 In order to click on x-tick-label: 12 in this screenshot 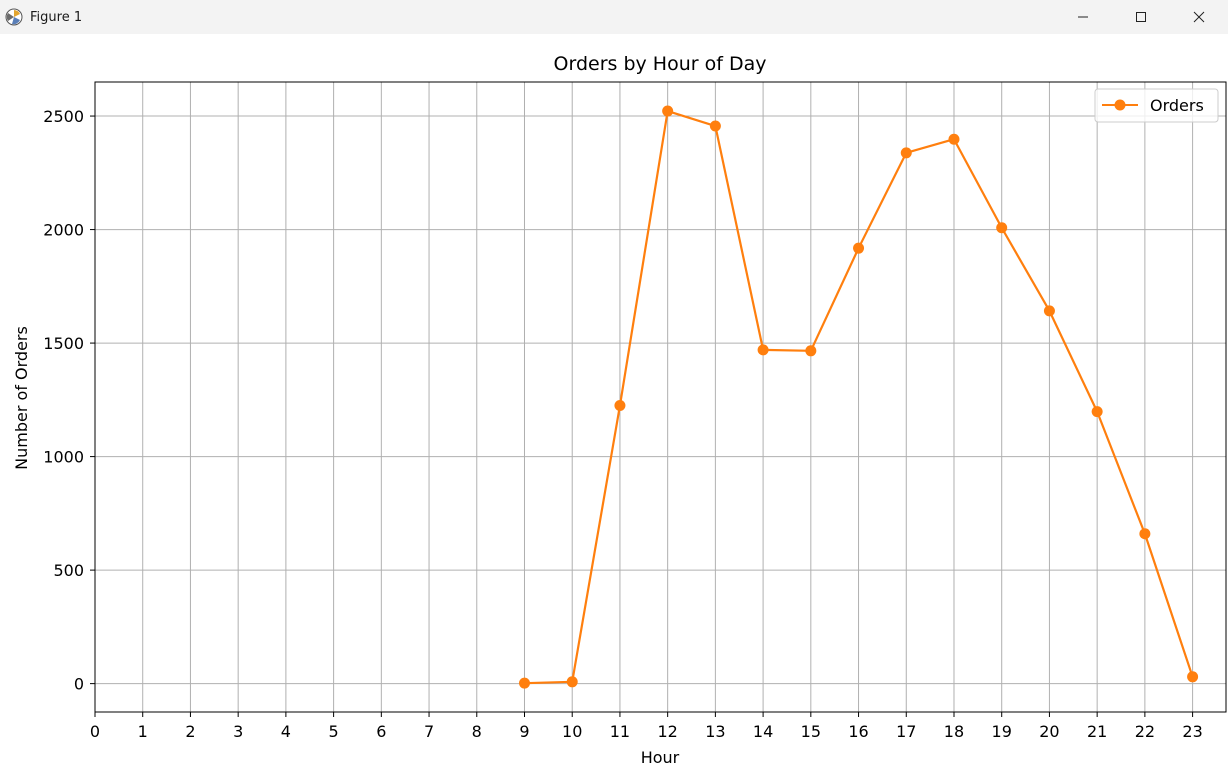, I will do `click(667, 731)`.